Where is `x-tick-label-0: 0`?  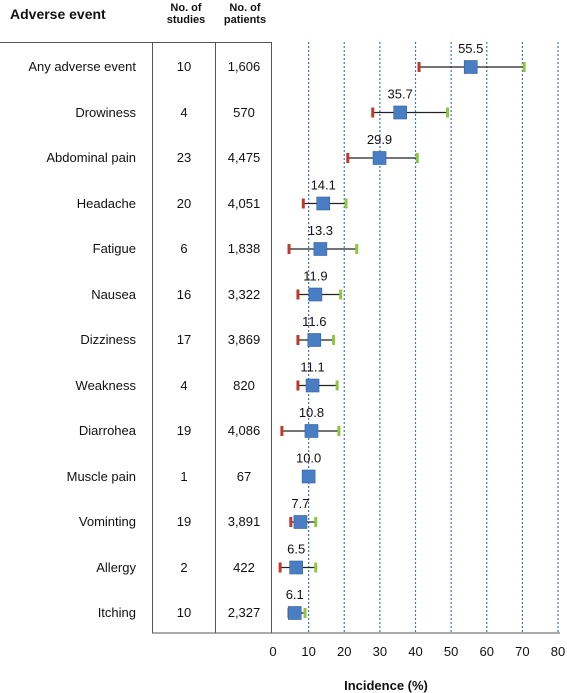 x-tick-label-0: 0 is located at coordinates (272, 651).